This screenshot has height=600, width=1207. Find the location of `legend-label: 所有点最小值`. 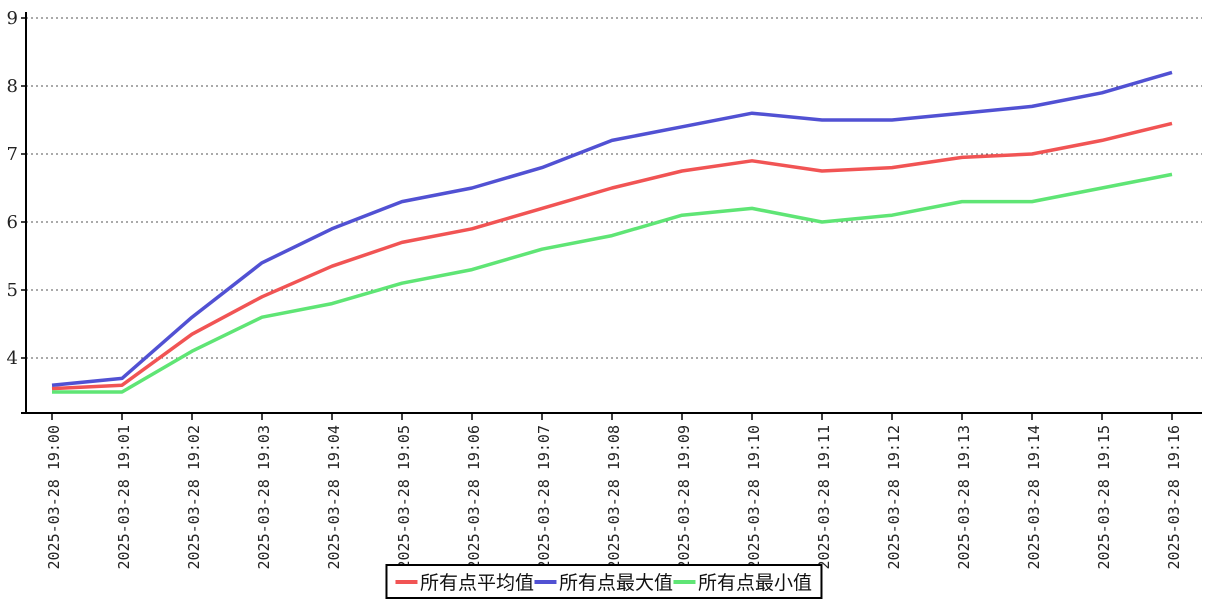

legend-label: 所有点最小值 is located at coordinates (755, 583).